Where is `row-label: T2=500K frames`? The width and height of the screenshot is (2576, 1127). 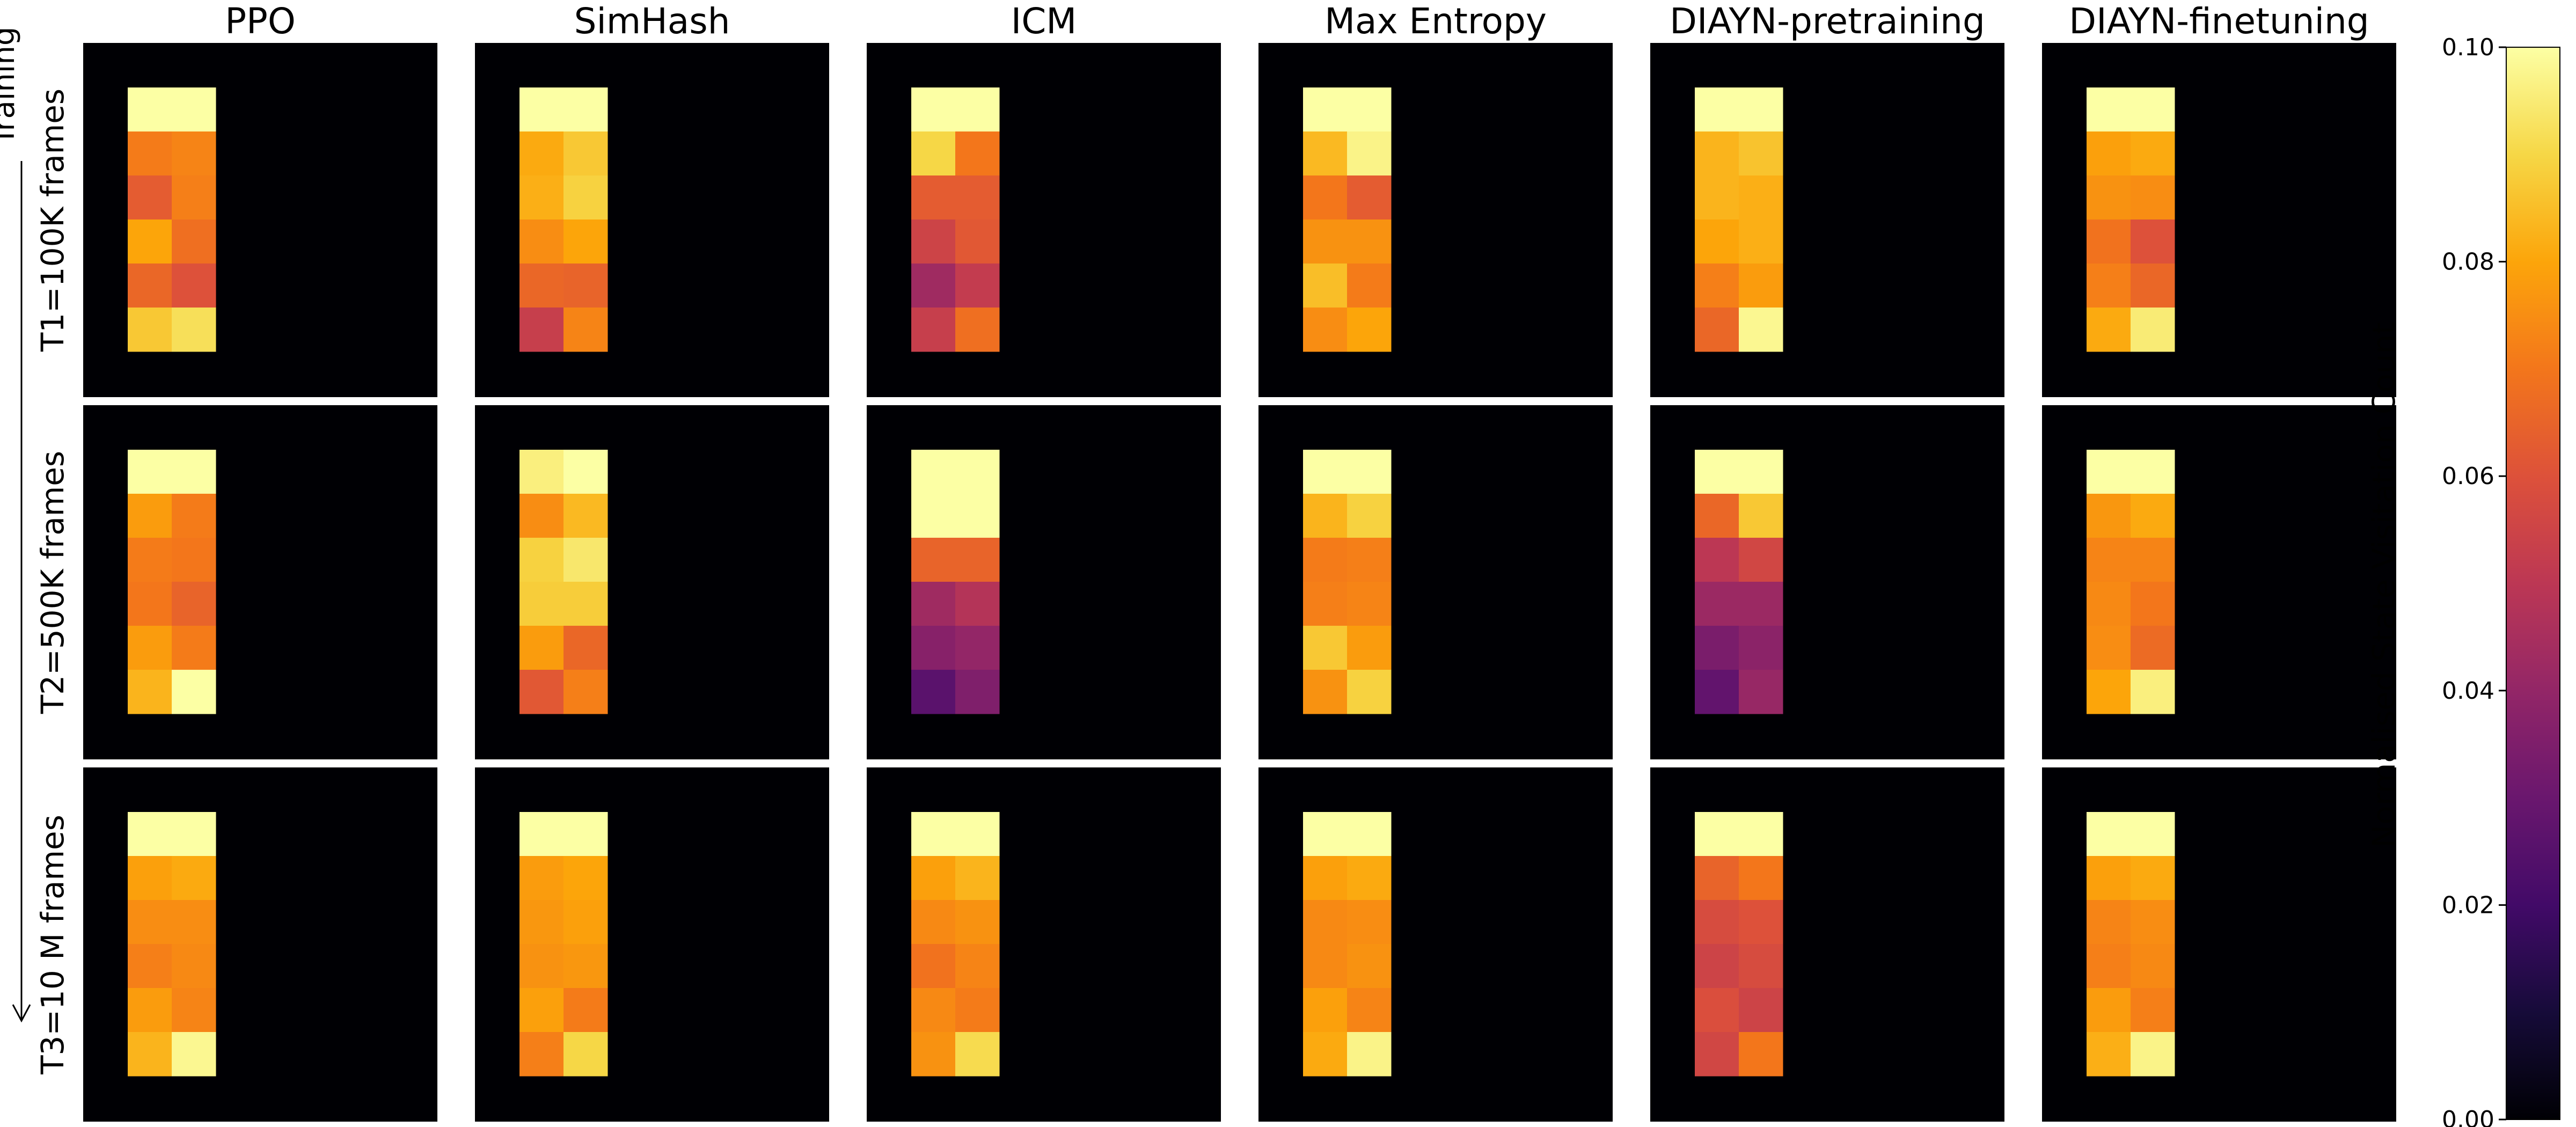
row-label: T2=500K frames is located at coordinates (52, 582).